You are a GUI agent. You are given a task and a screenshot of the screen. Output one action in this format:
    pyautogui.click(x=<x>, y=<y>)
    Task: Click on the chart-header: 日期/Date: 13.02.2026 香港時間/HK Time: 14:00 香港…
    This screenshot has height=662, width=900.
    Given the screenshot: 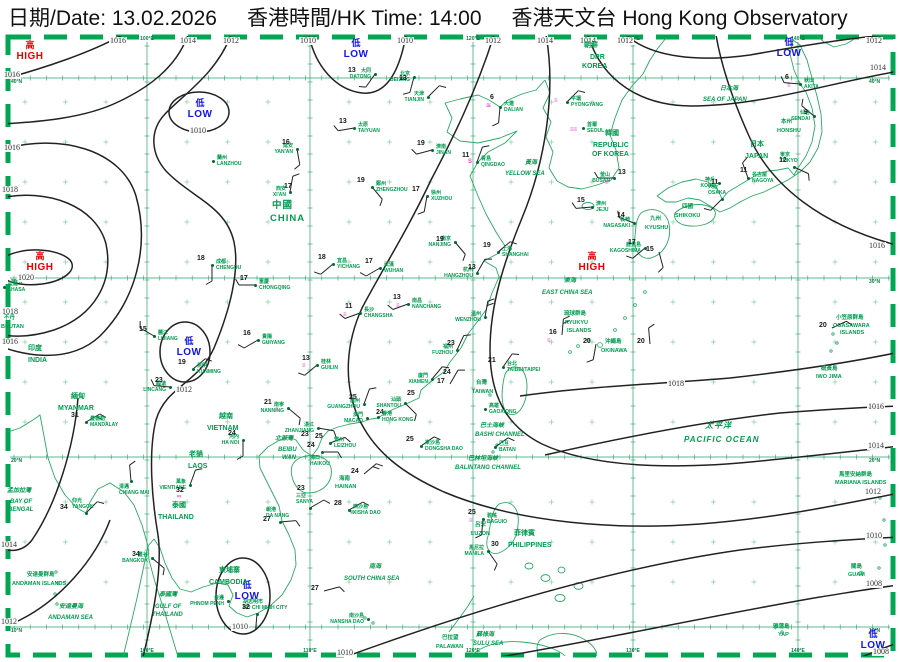 What is the action you would take?
    pyautogui.click(x=443, y=17)
    